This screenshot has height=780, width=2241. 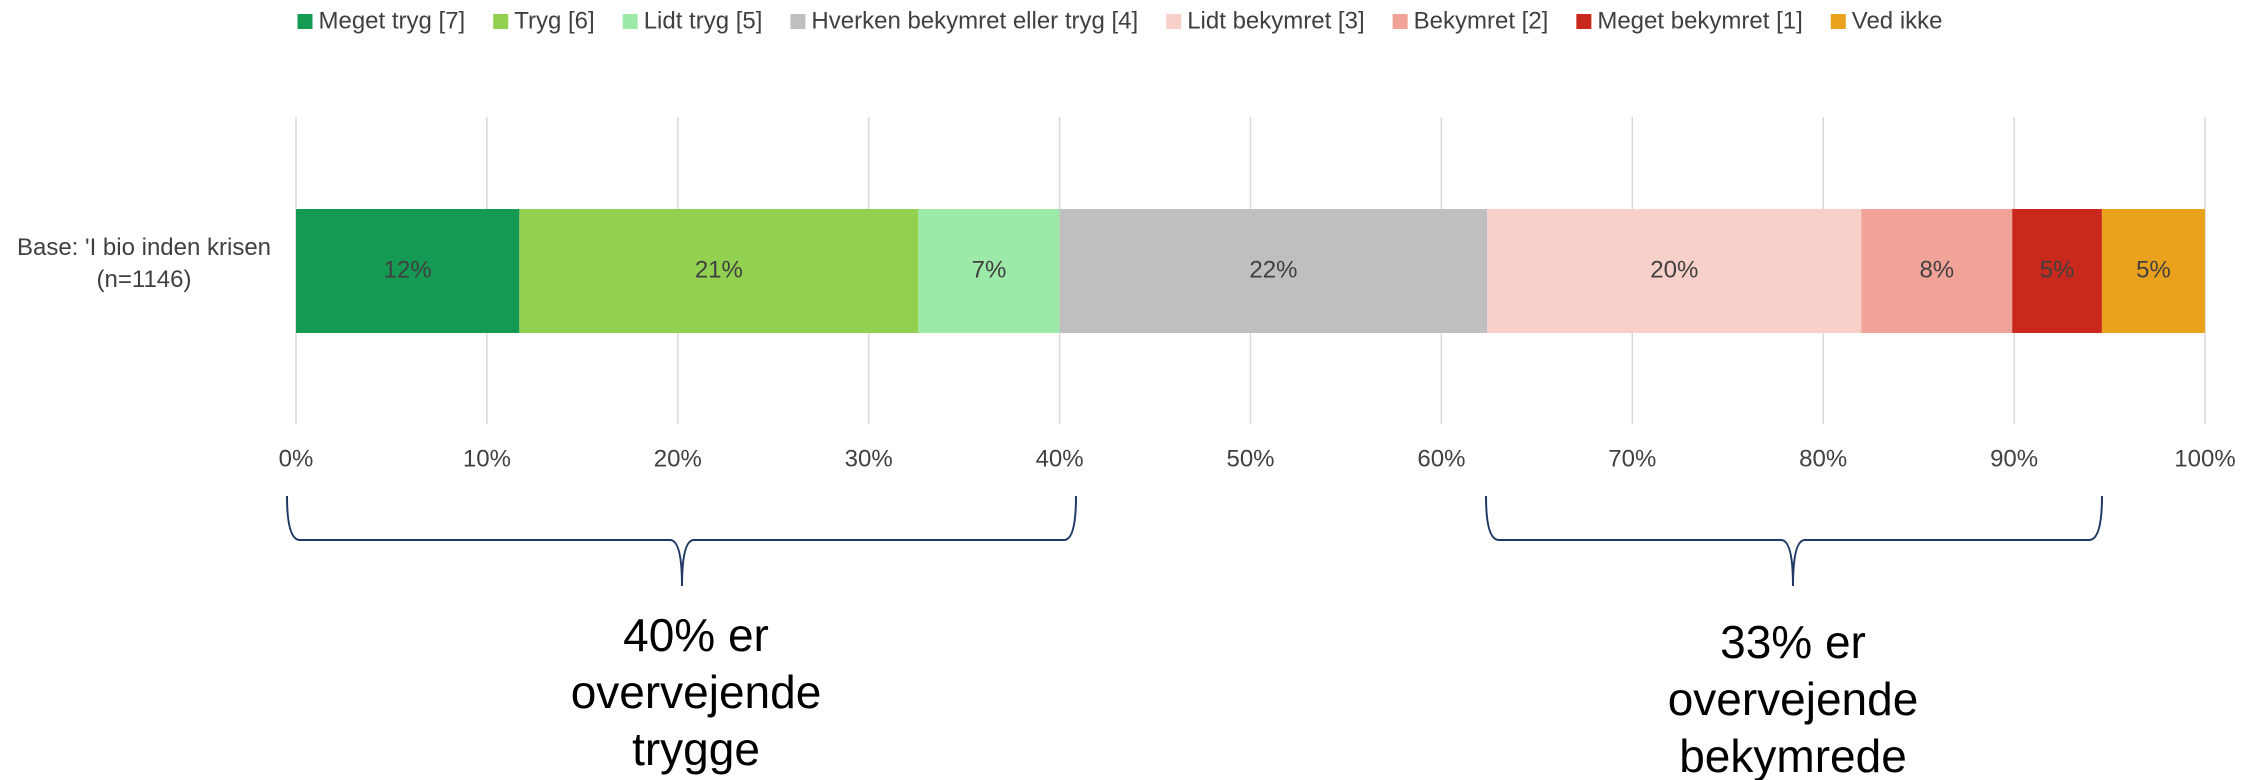 What do you see at coordinates (1481, 20) in the screenshot?
I see `legend-label: Bekymret [2]` at bounding box center [1481, 20].